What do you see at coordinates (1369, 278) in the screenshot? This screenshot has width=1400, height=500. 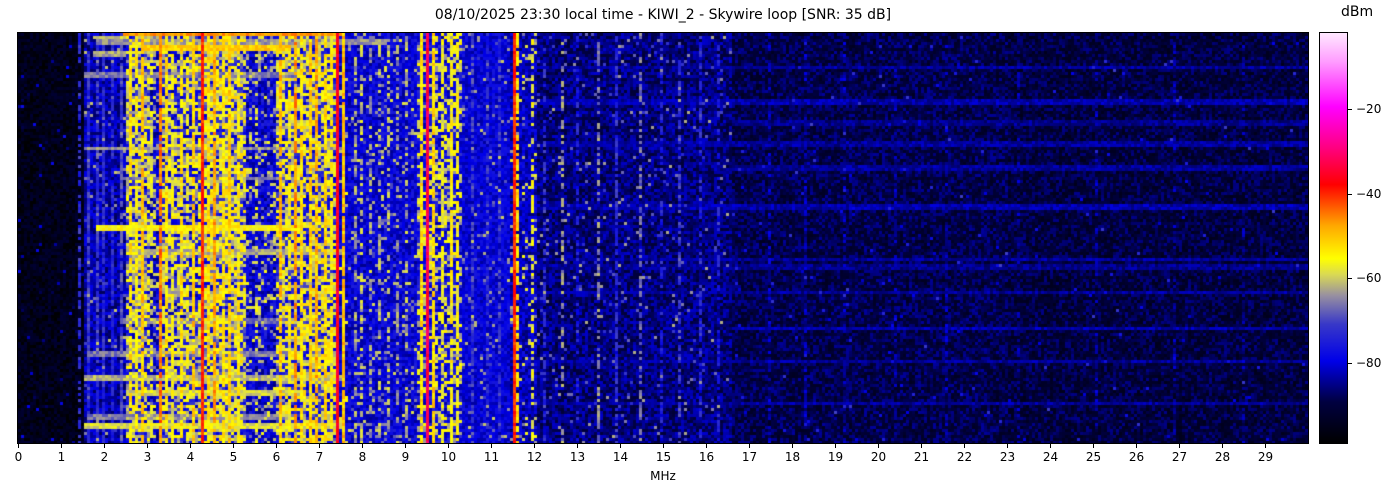 I see `colorbar-tick-label: −60` at bounding box center [1369, 278].